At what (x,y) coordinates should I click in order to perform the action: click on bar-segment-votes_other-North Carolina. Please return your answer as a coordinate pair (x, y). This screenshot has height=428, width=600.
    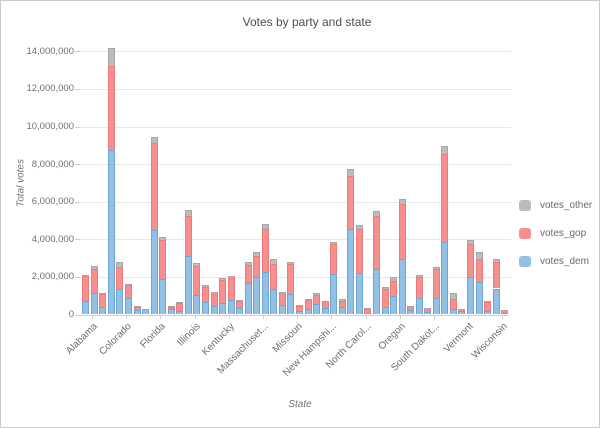
    Looking at the image, I should click on (359, 227).